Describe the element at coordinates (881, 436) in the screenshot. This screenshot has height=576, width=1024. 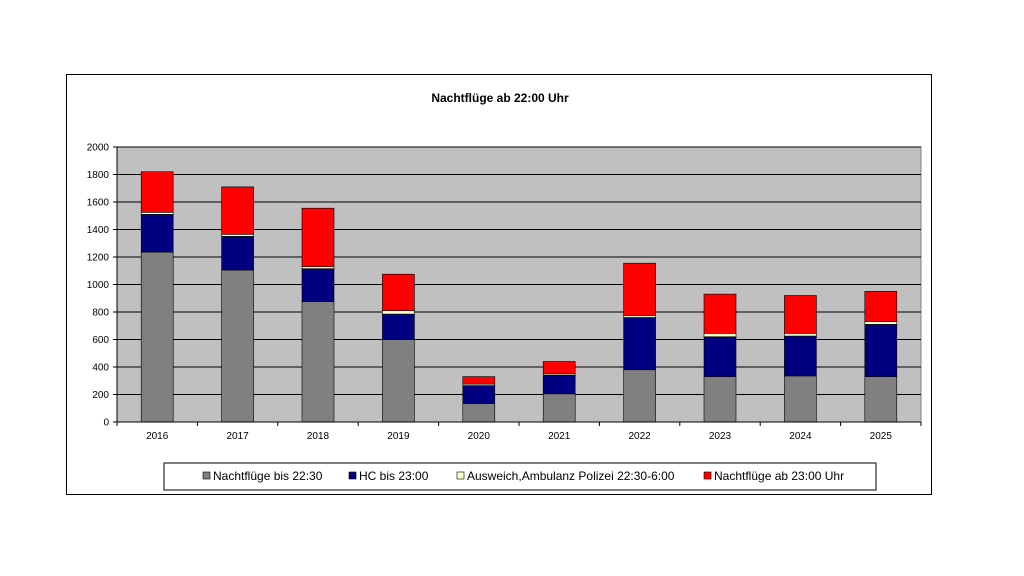
I see `x-tick-label: 2025` at that location.